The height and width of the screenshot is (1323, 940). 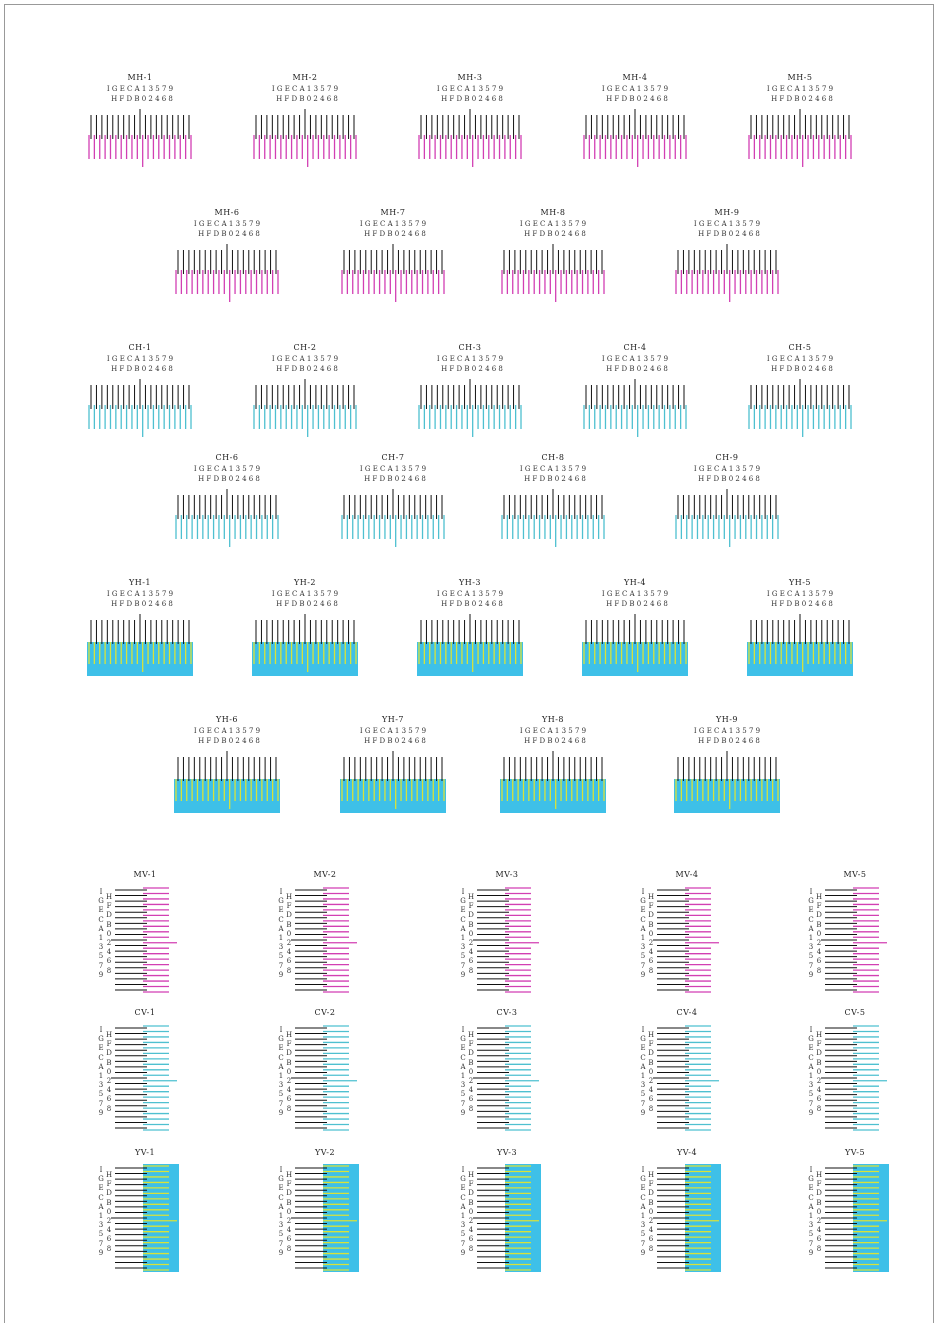 I want to click on pattern-title: MH-9, so click(x=727, y=212).